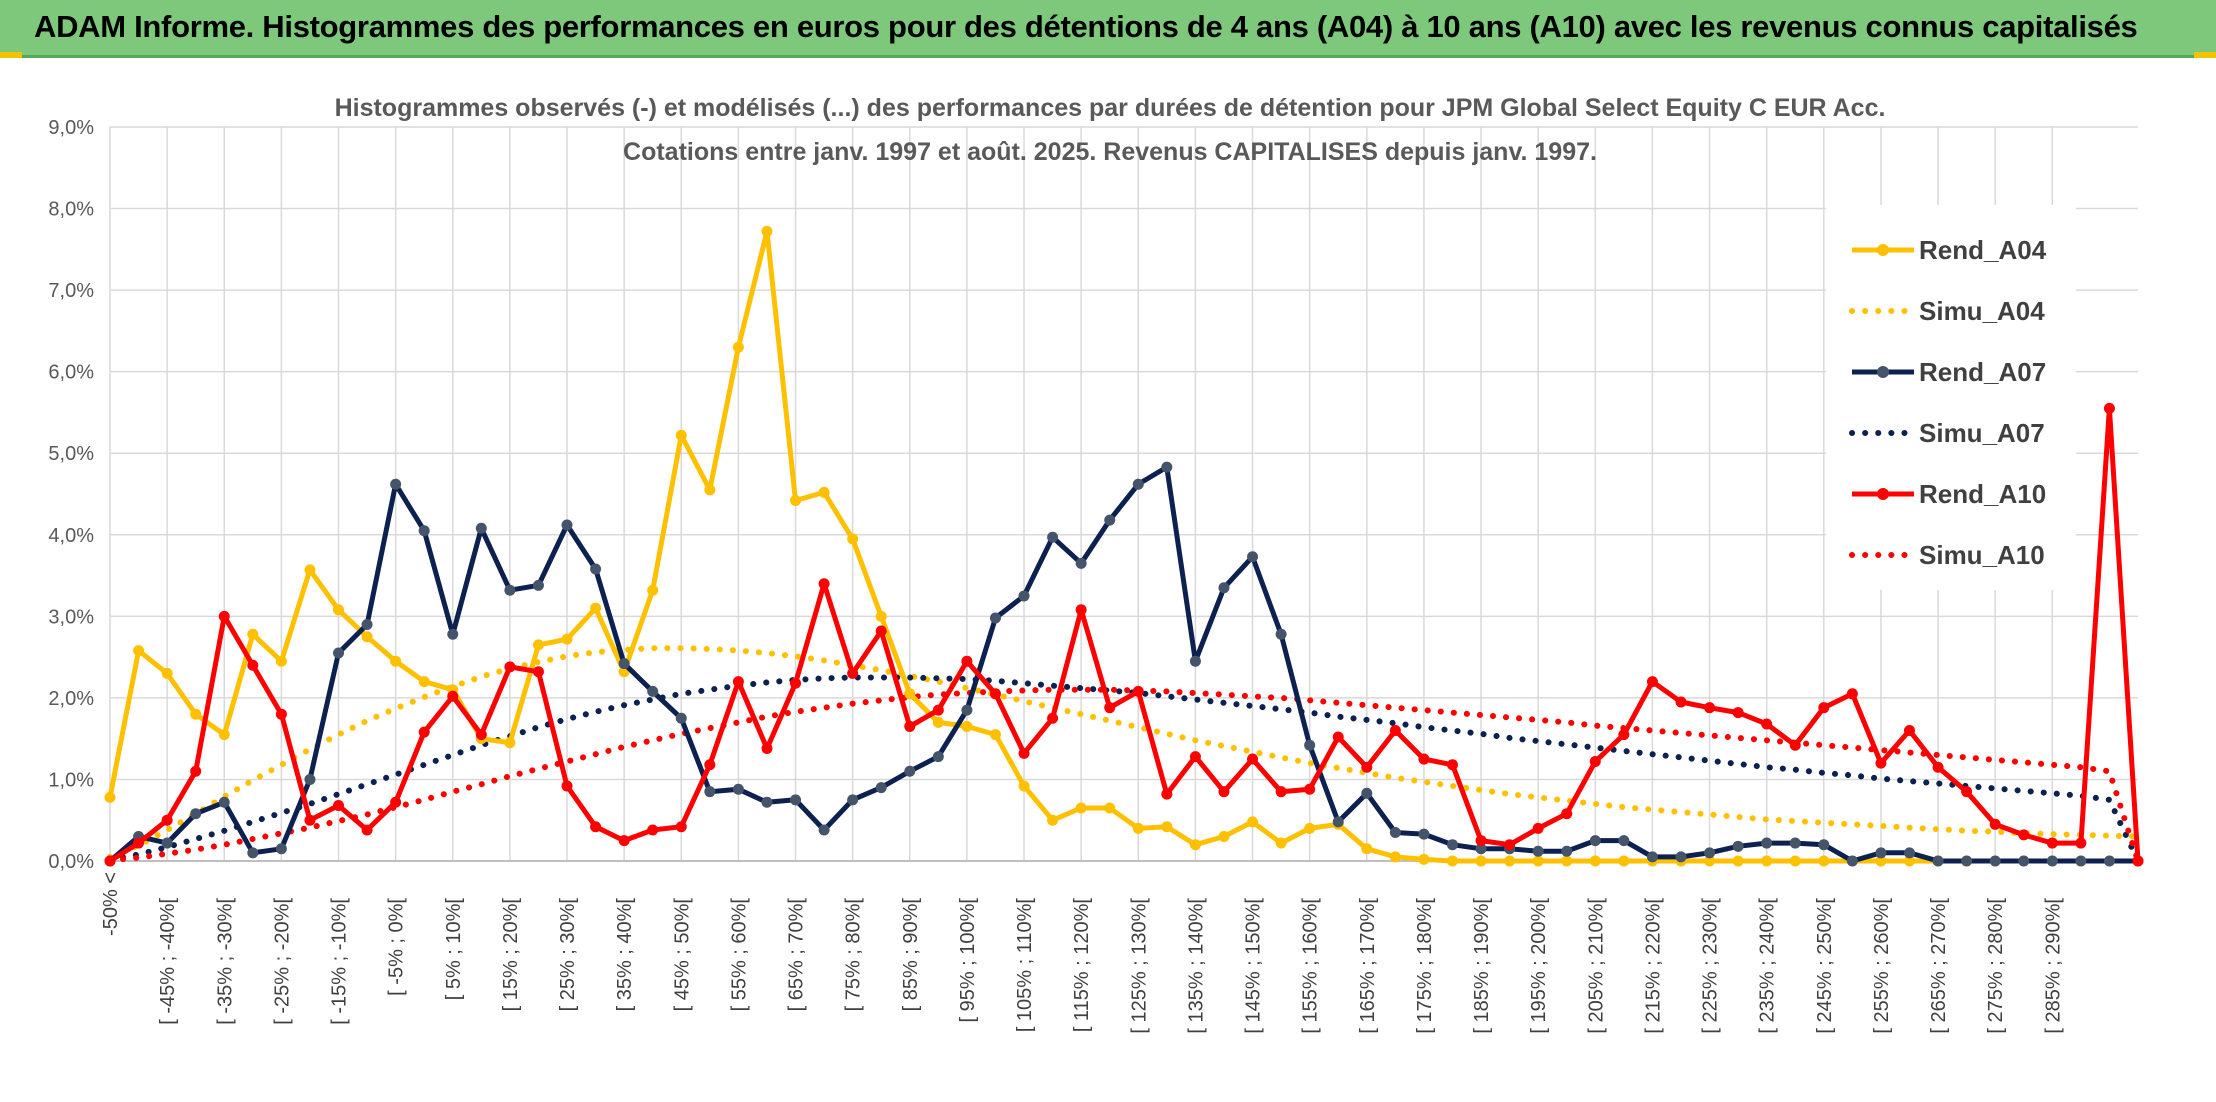 The width and height of the screenshot is (2216, 1102). What do you see at coordinates (397, 947) in the screenshot?
I see `x-tick-label: [ -5% ; 0%[` at bounding box center [397, 947].